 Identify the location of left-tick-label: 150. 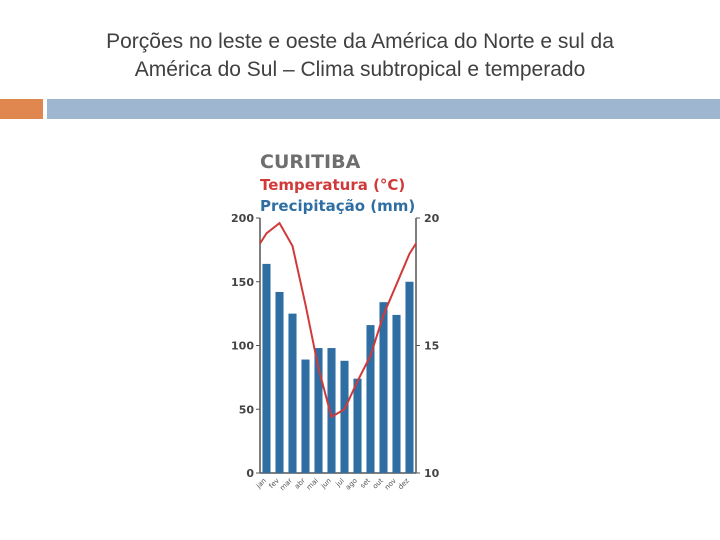
(242, 282).